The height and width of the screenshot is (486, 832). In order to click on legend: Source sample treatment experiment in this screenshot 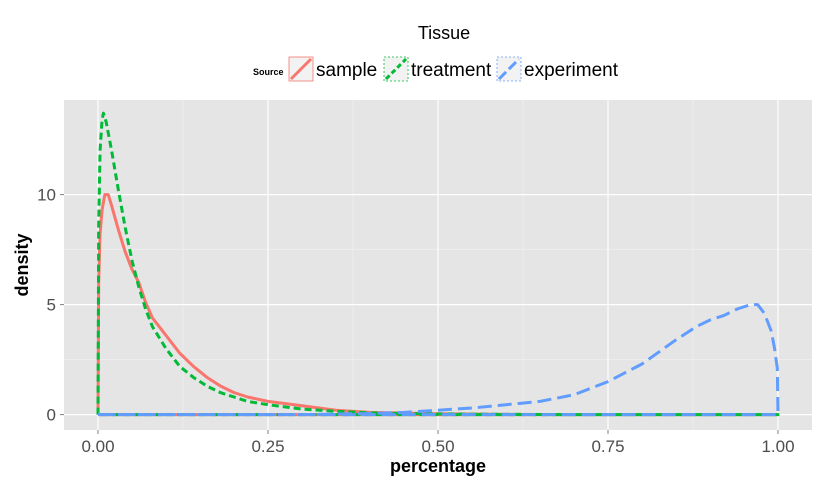, I will do `click(436, 69)`.